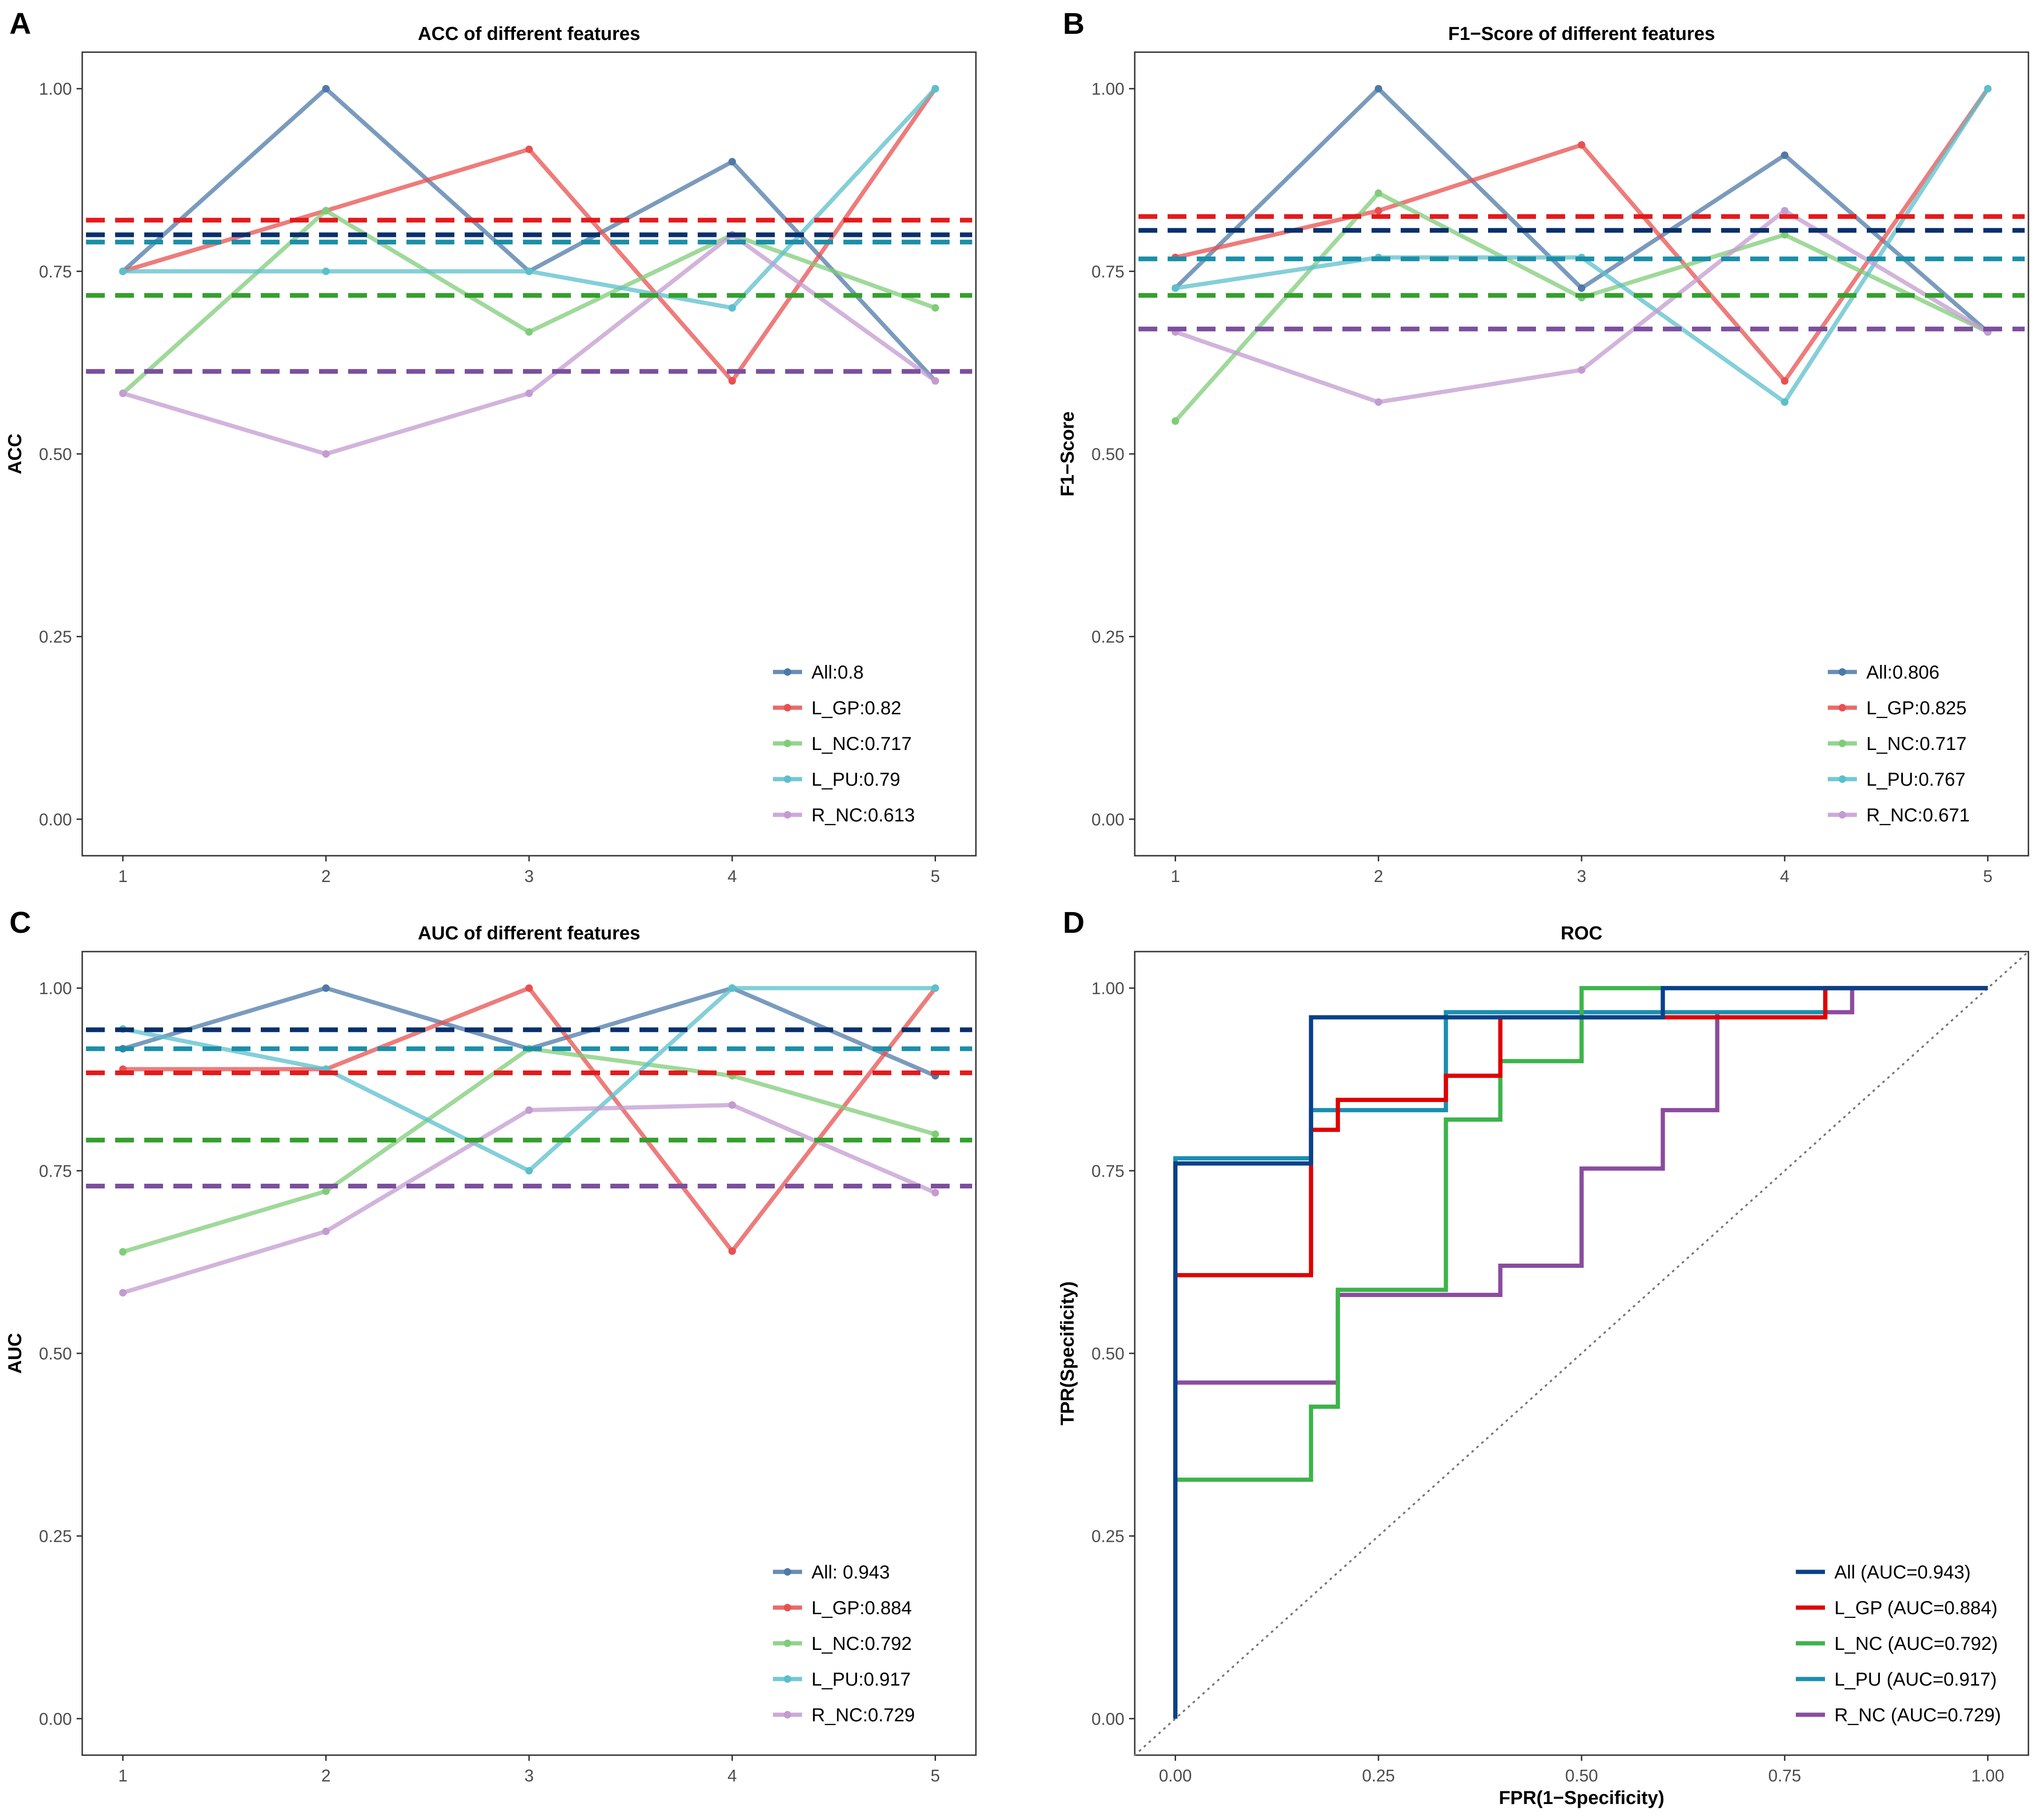 The width and height of the screenshot is (2035, 1820). I want to click on panel-b-ytick-label: 0.50, so click(1108, 454).